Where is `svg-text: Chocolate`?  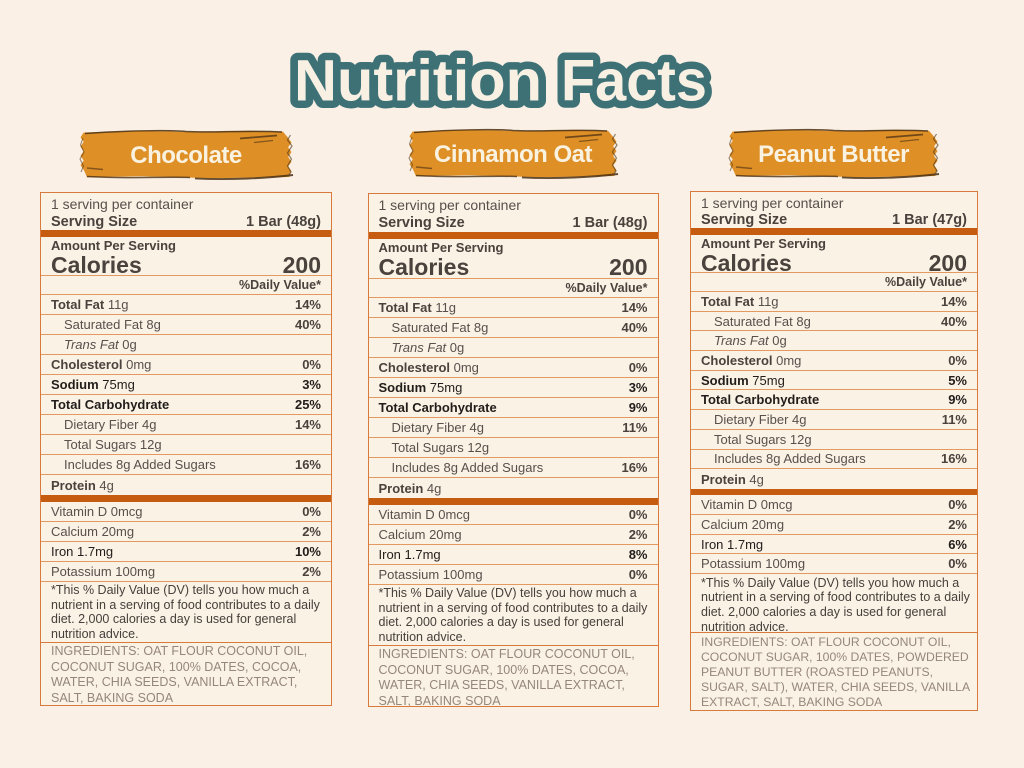
svg-text: Chocolate is located at coordinates (186, 155).